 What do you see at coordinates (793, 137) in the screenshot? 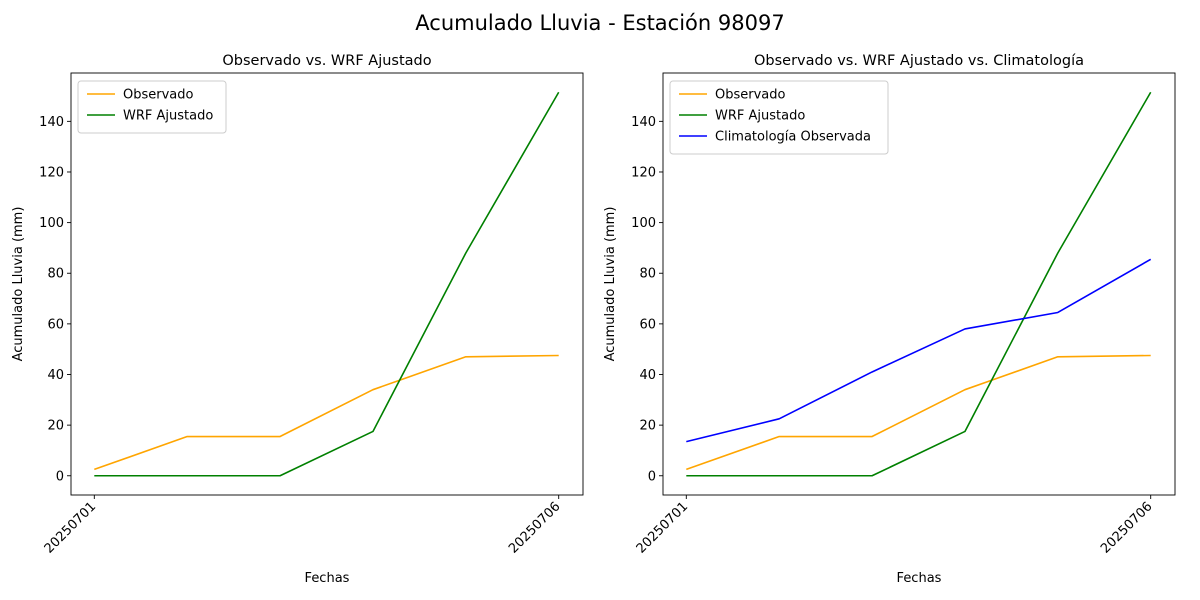
I see `legend-label: Climatología Observada` at bounding box center [793, 137].